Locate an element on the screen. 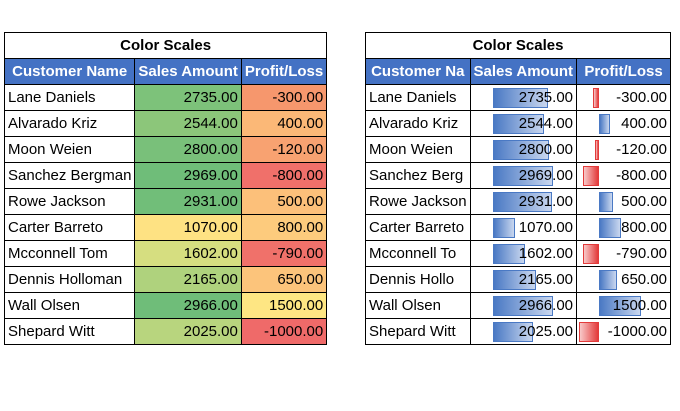 The image size is (680, 411). table-row: Sanchez Bergman 2969.00 -800.00 is located at coordinates (165, 175).